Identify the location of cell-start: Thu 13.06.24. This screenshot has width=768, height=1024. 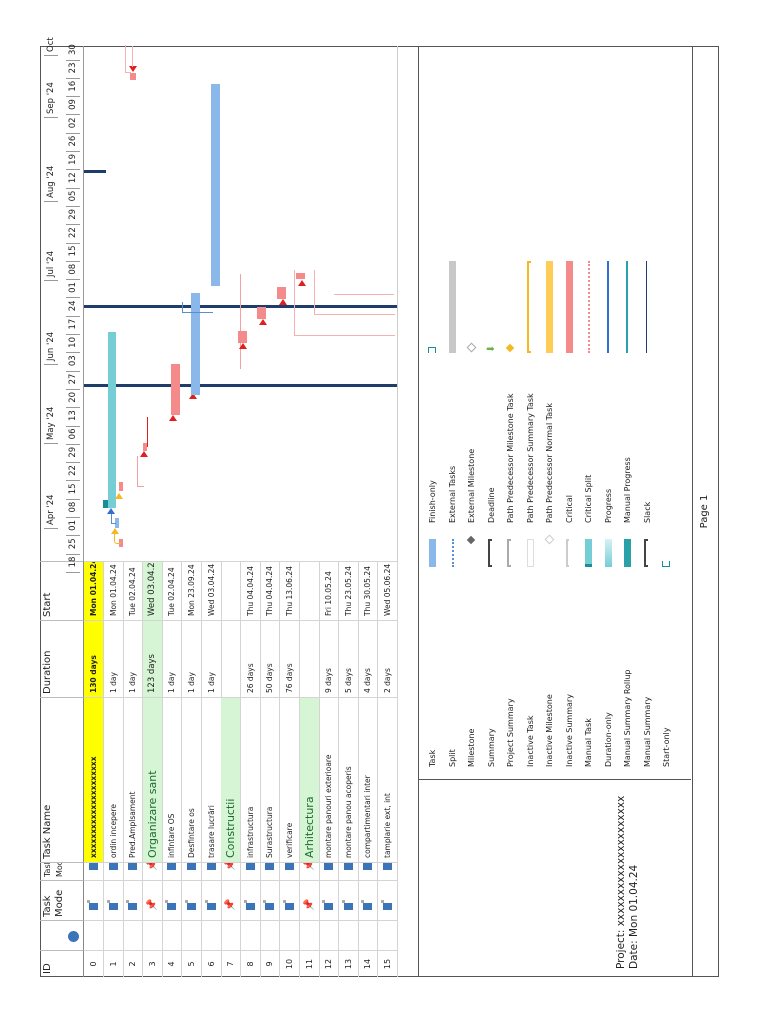
(289, 590).